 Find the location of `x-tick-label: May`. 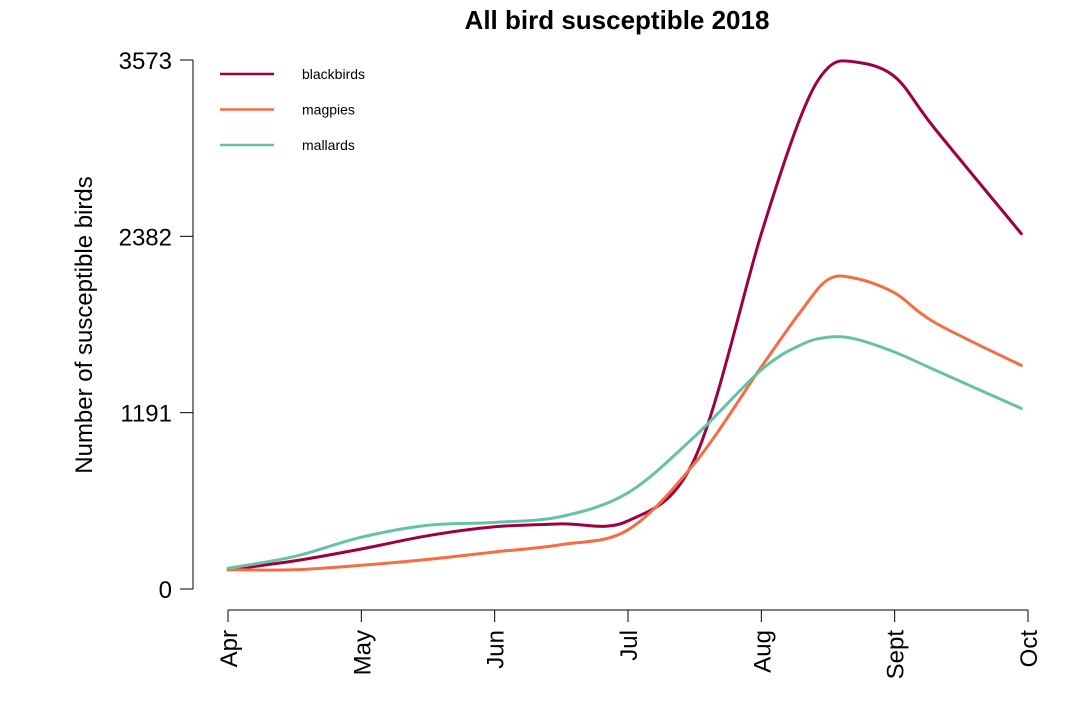

x-tick-label: May is located at coordinates (362, 652).